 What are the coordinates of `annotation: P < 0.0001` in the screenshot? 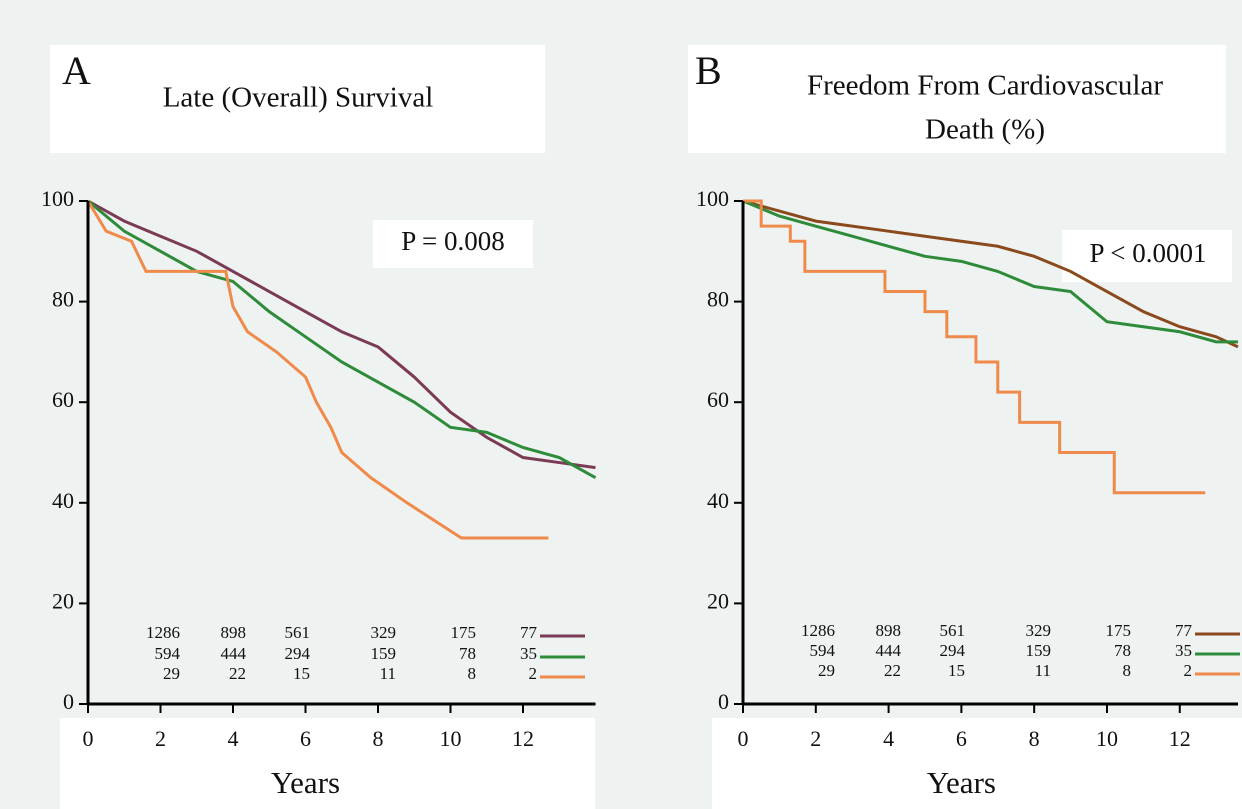 It's located at (1148, 253).